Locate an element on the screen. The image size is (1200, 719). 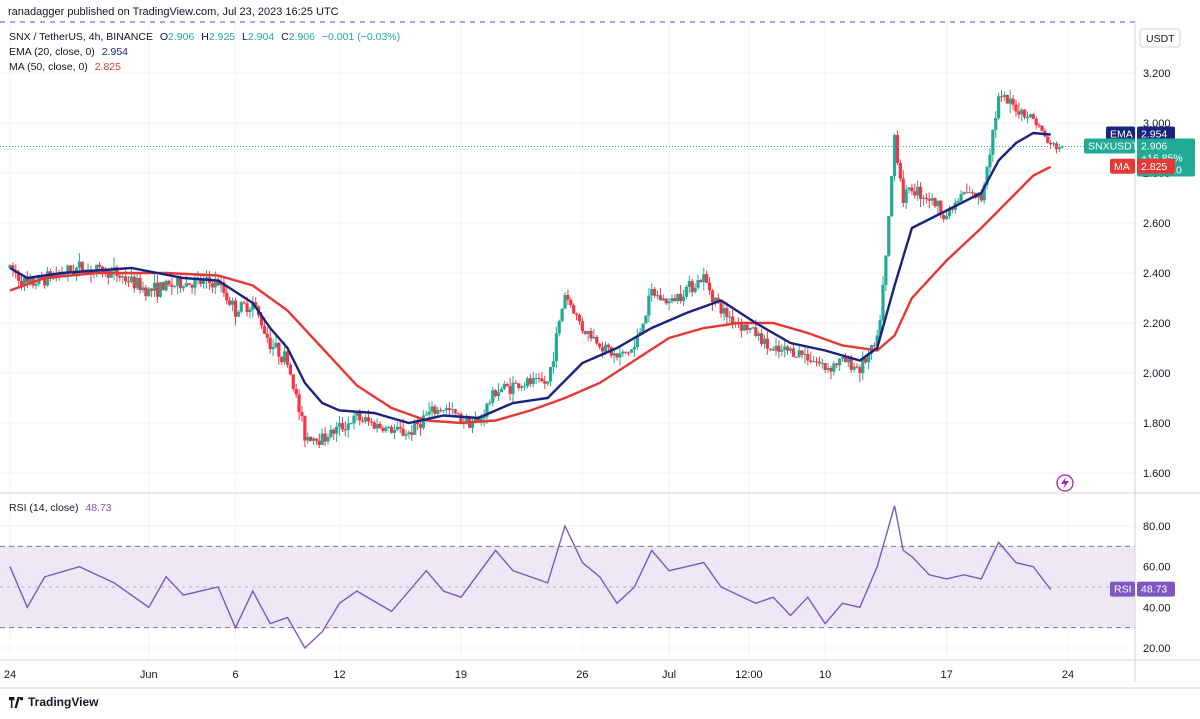
tradingview-logo-icon is located at coordinates (16, 703).